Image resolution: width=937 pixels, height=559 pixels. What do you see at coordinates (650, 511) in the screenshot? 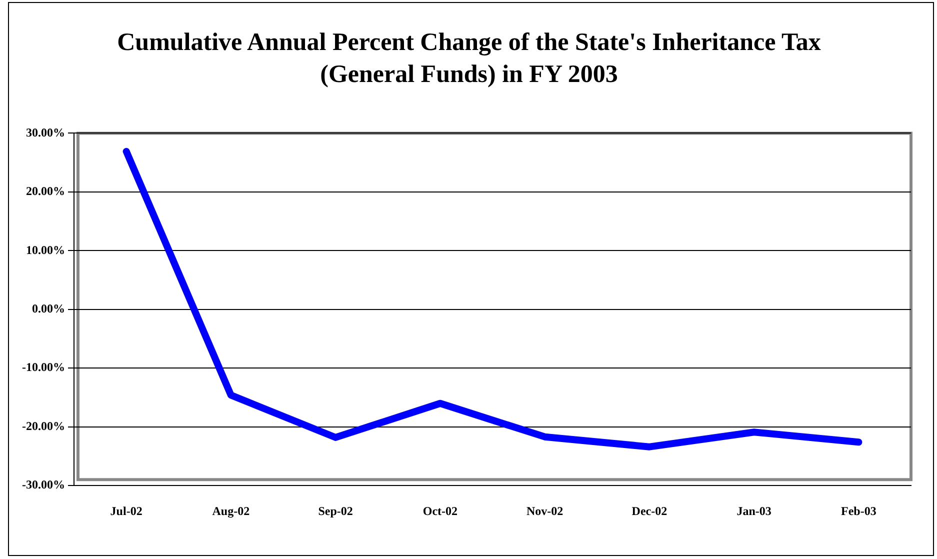
I see `x-tick-label: Dec-02` at bounding box center [650, 511].